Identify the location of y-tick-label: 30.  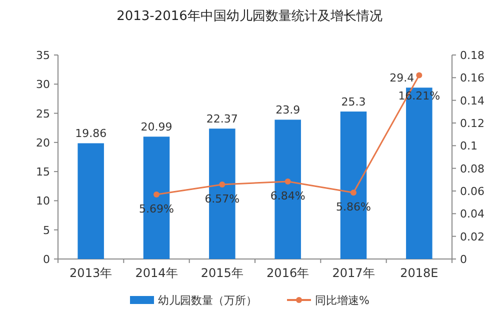
(43, 85).